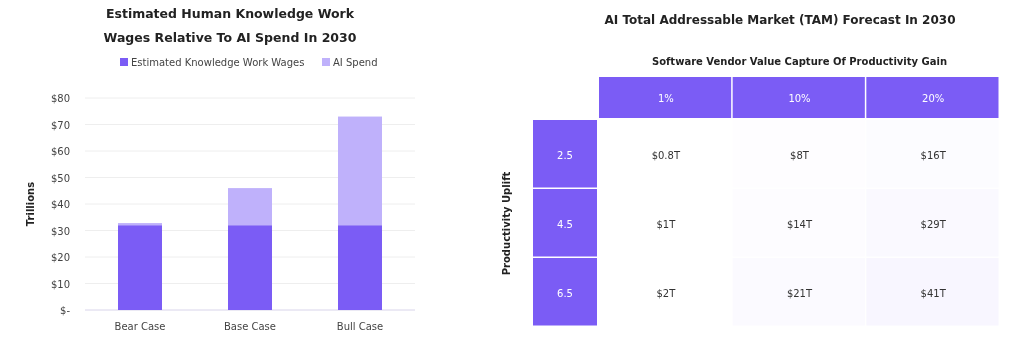 The image size is (1024, 341). What do you see at coordinates (60, 231) in the screenshot?
I see `y-tick-label: $30` at bounding box center [60, 231].